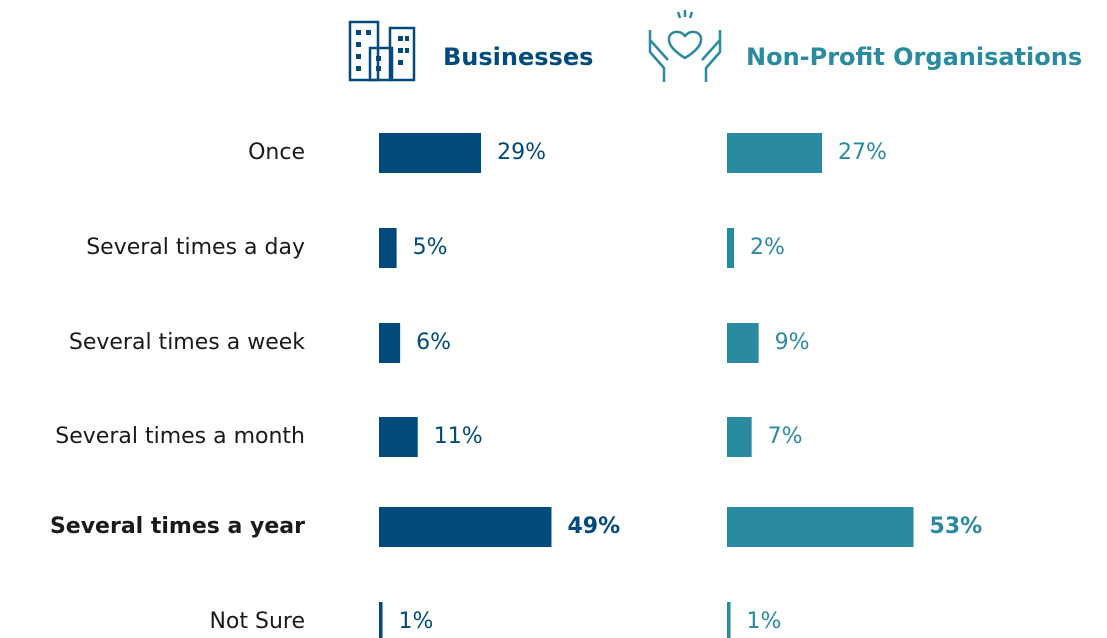 The image size is (1107, 638). I want to click on value-label: 27%, so click(862, 152).